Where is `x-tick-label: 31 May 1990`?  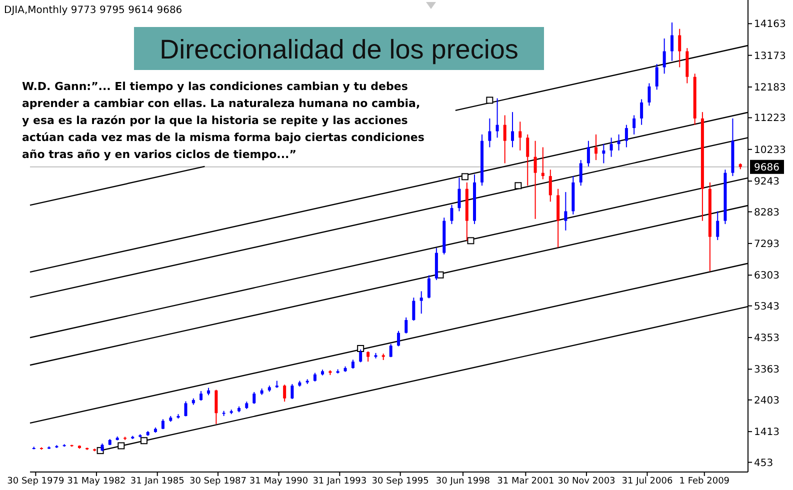
x-tick-label: 31 May 1990 is located at coordinates (278, 481).